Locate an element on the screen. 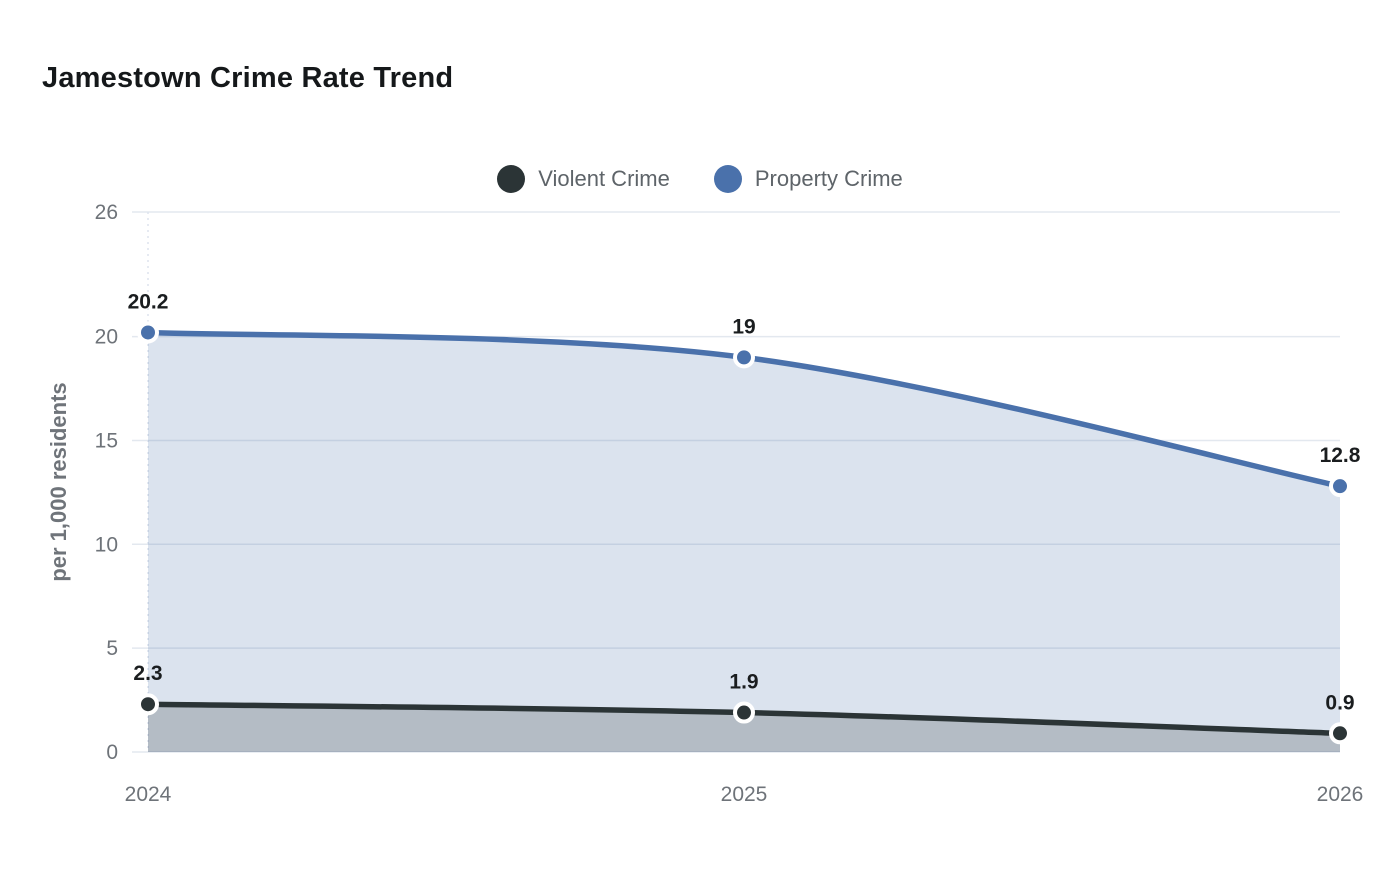 Image resolution: width=1400 pixels, height=880 pixels. data-point-label: 1.9 is located at coordinates (743, 682).